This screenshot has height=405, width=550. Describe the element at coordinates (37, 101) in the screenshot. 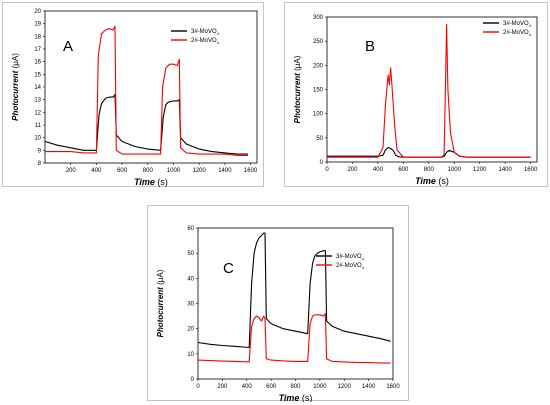

I see `y-tick-label: 13` at that location.